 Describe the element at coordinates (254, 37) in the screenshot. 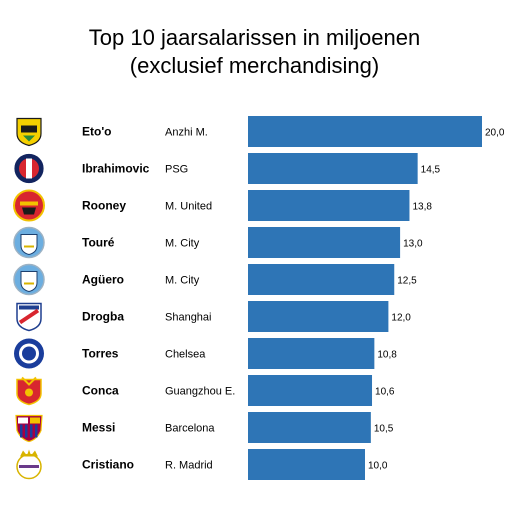

I see `chart-title-line: Top 10 jaarsalarissen in miljoenen` at that location.